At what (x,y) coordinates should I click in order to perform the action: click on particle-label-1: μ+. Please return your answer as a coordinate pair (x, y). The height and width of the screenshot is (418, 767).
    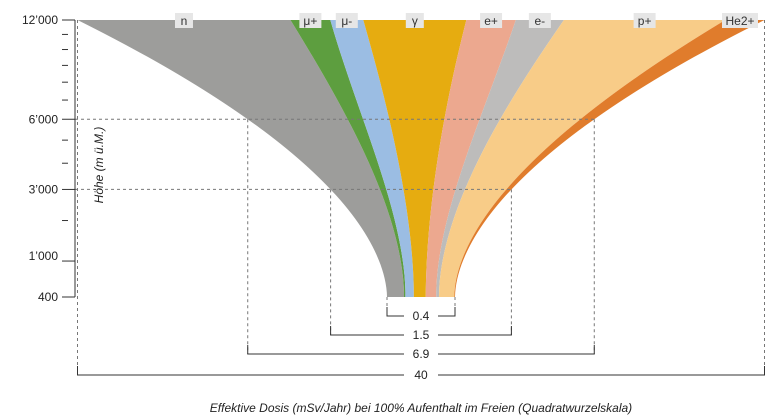
    Looking at the image, I should click on (310, 21).